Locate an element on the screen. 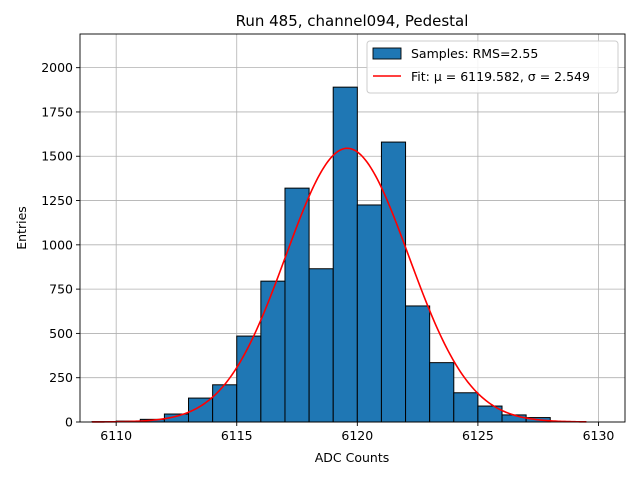  x-tick-label: 6120 is located at coordinates (357, 435).